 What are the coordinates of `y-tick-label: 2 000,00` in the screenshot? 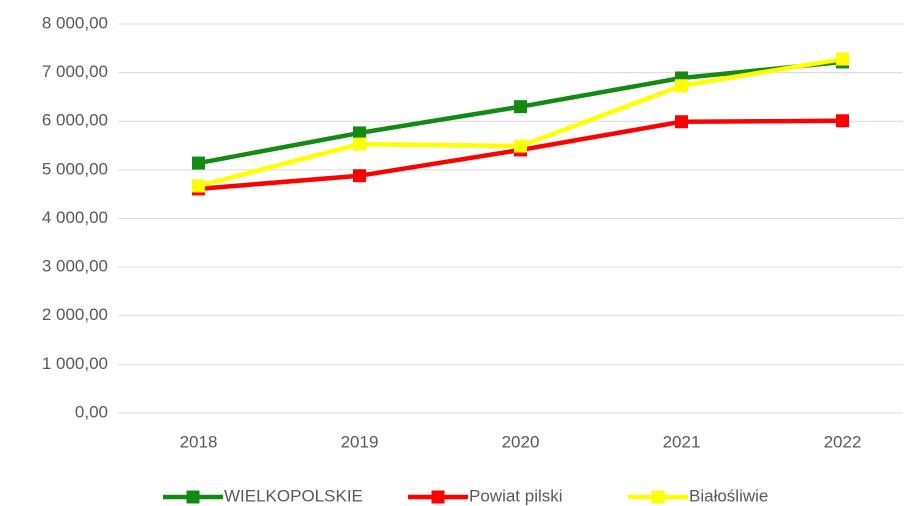 It's located at (75, 314).